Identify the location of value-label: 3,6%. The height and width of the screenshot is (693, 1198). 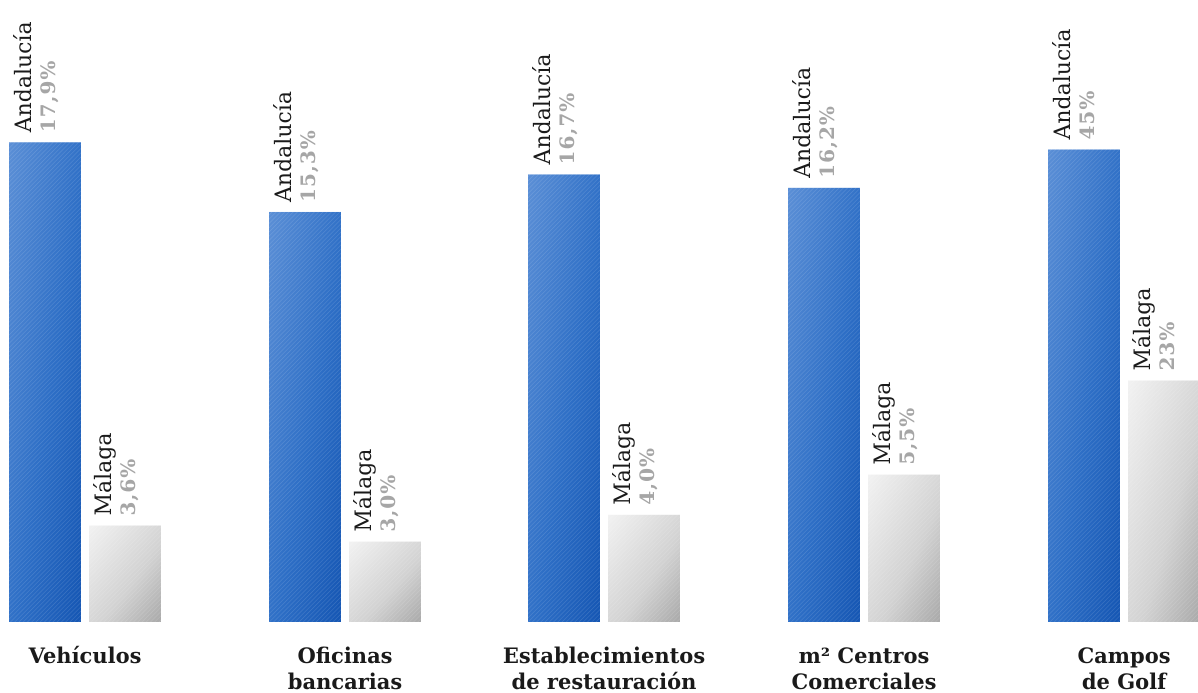
(128, 487).